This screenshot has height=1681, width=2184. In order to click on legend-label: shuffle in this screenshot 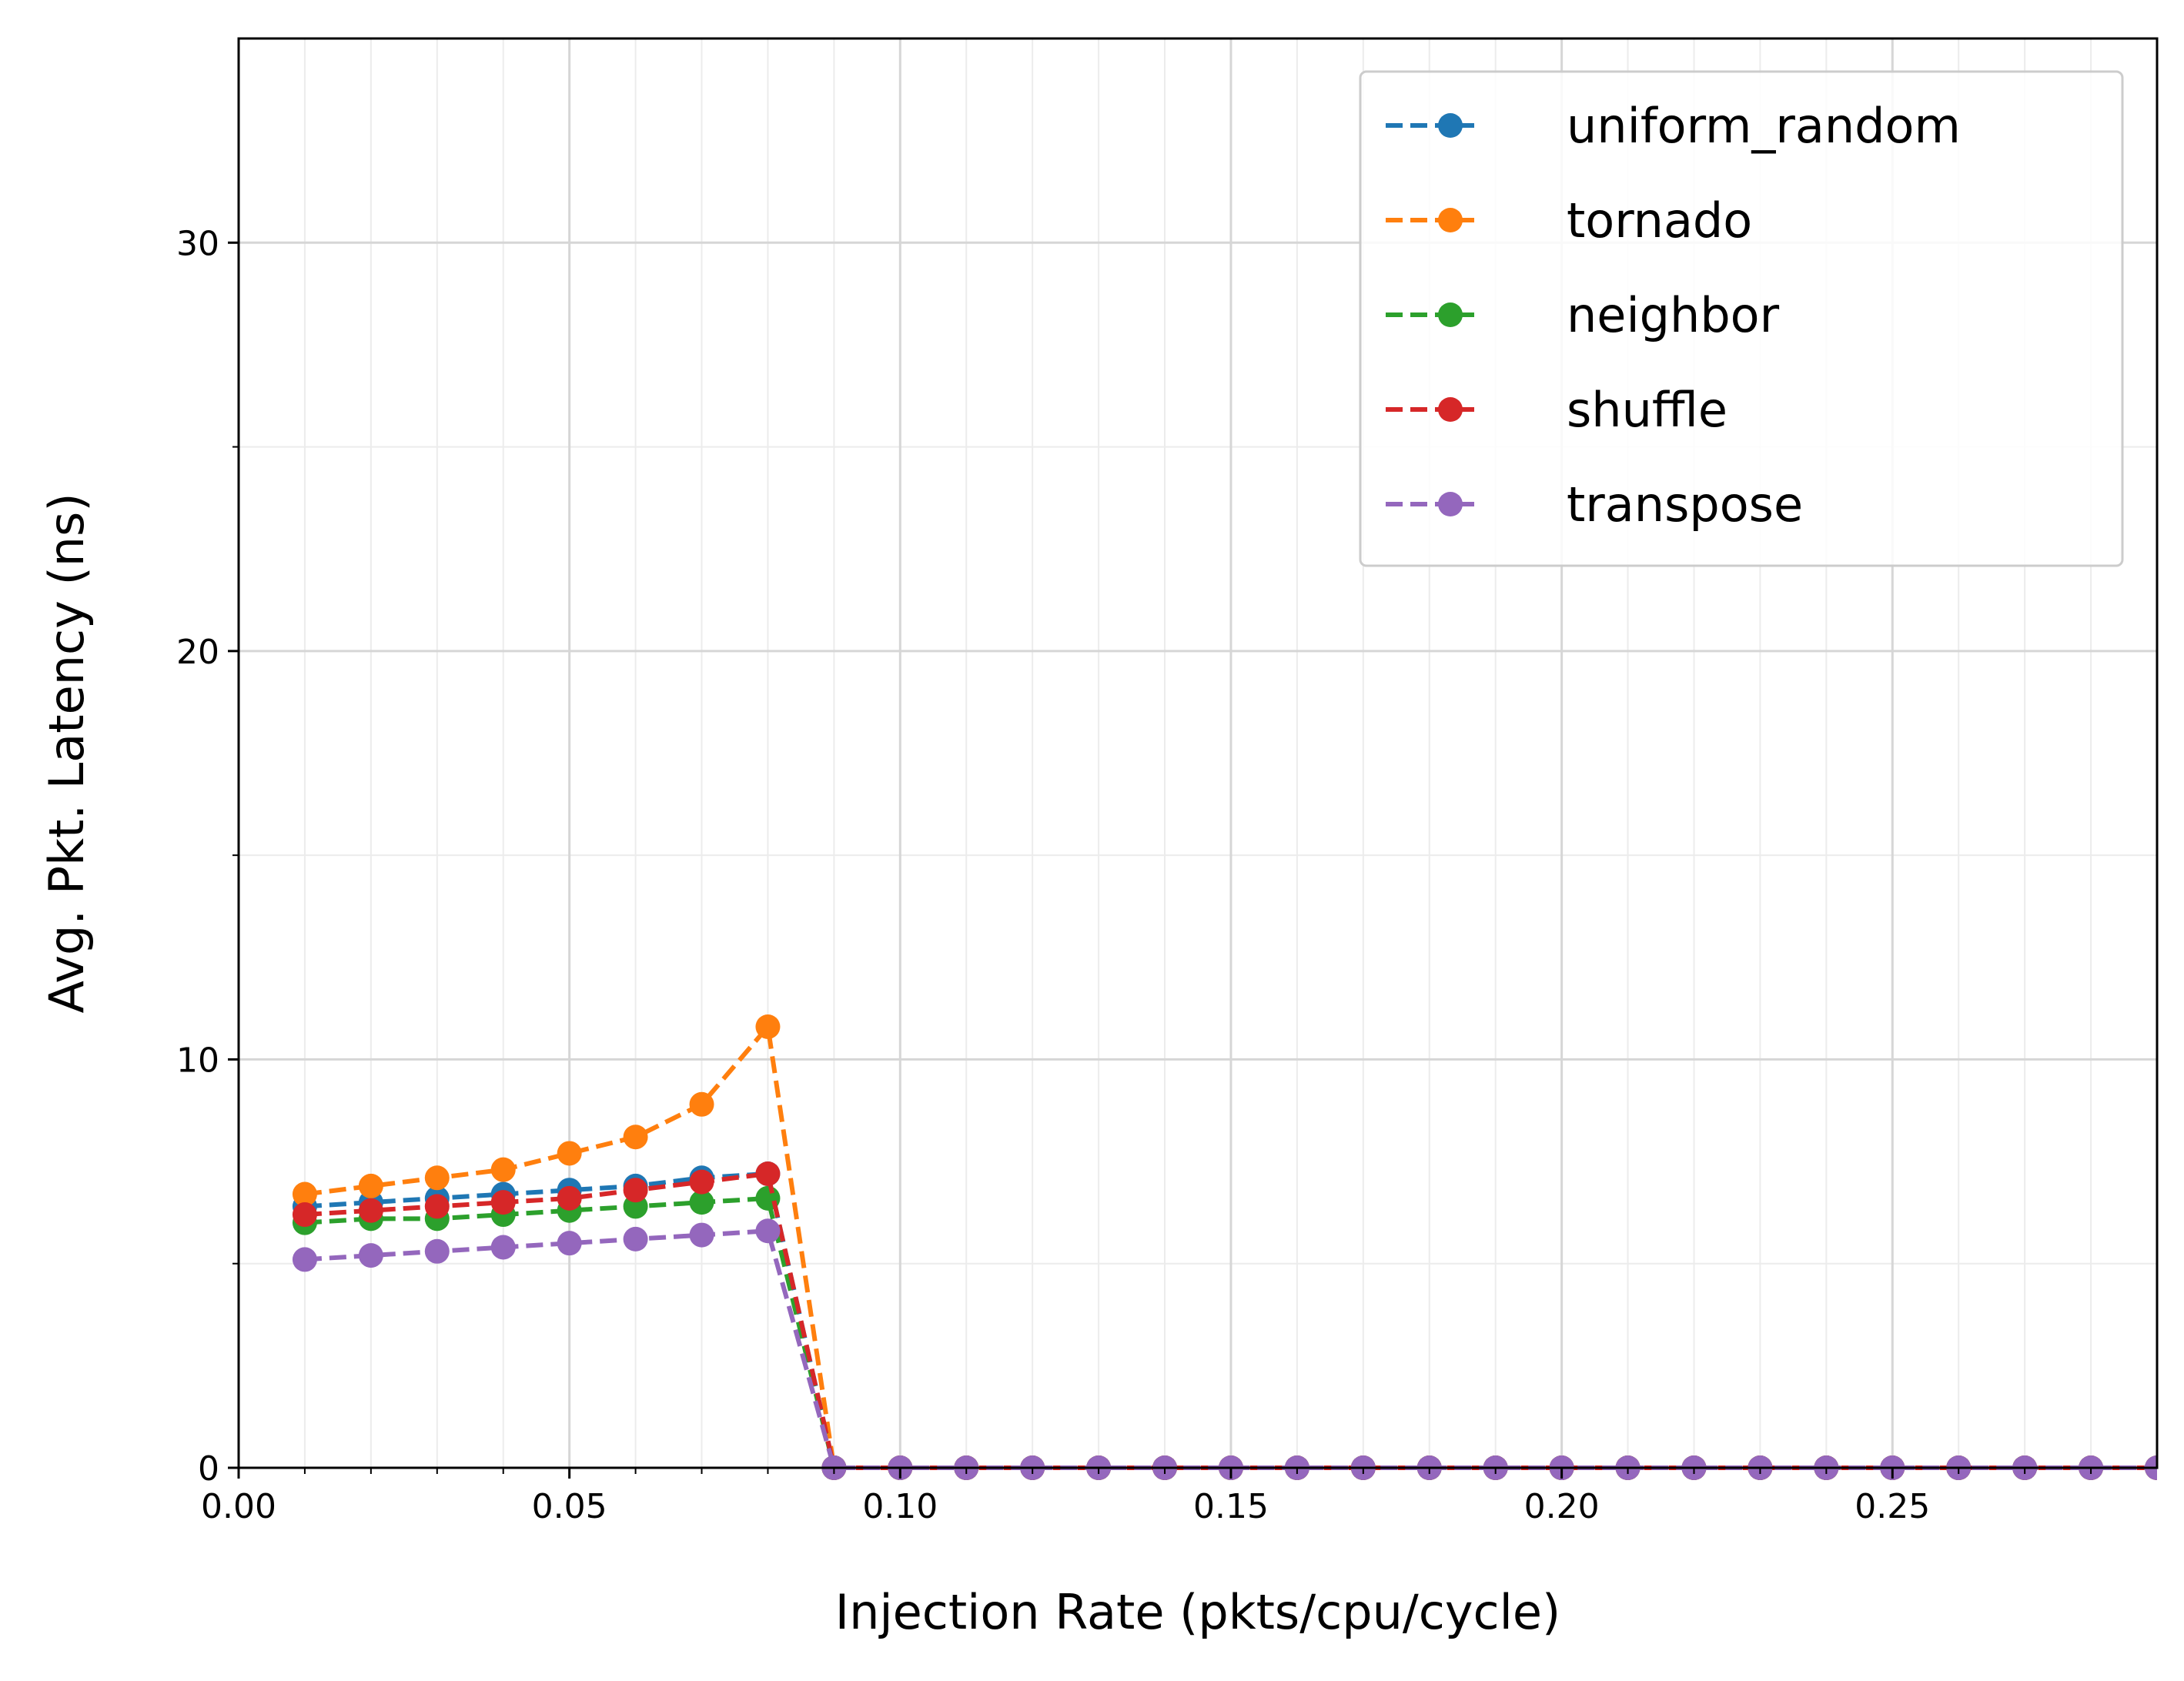, I will do `click(1647, 410)`.